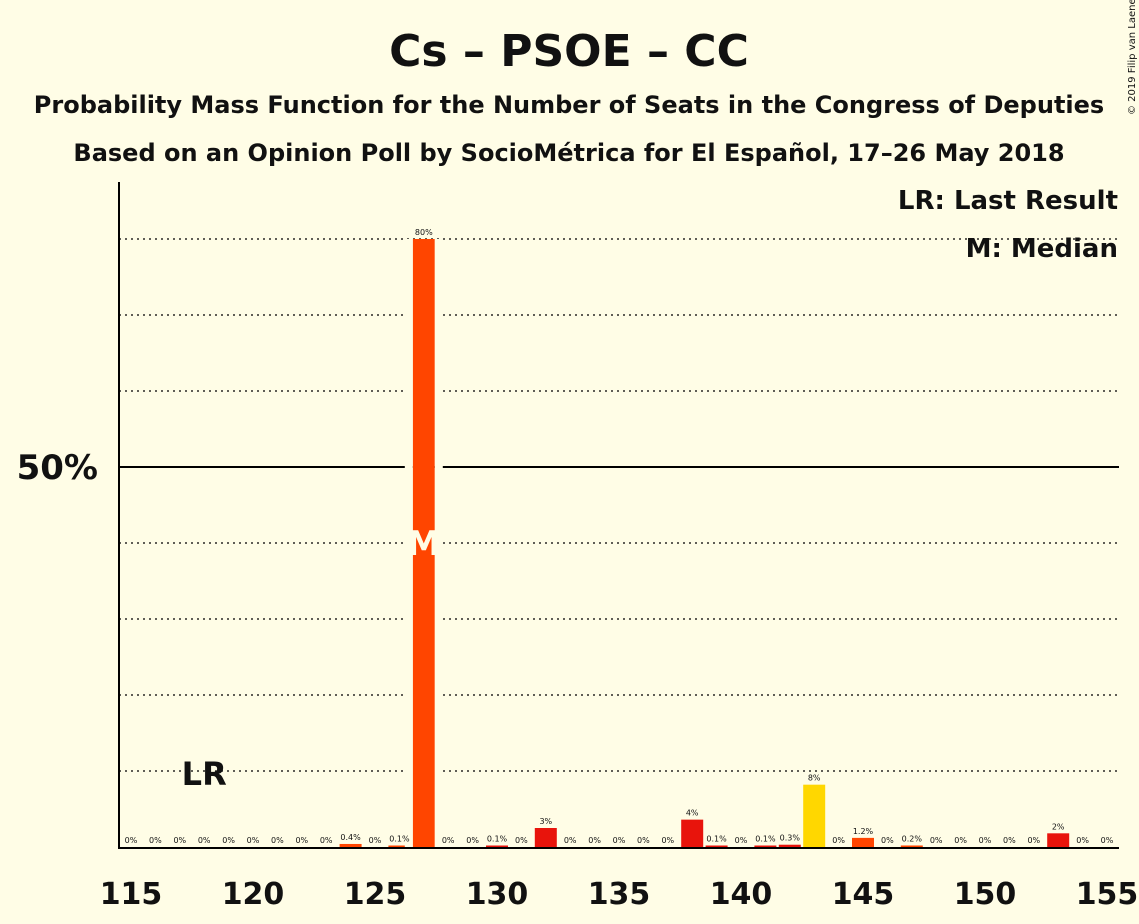  What do you see at coordinates (1033, 840) in the screenshot?
I see `data-label-seat-152: 0%` at bounding box center [1033, 840].